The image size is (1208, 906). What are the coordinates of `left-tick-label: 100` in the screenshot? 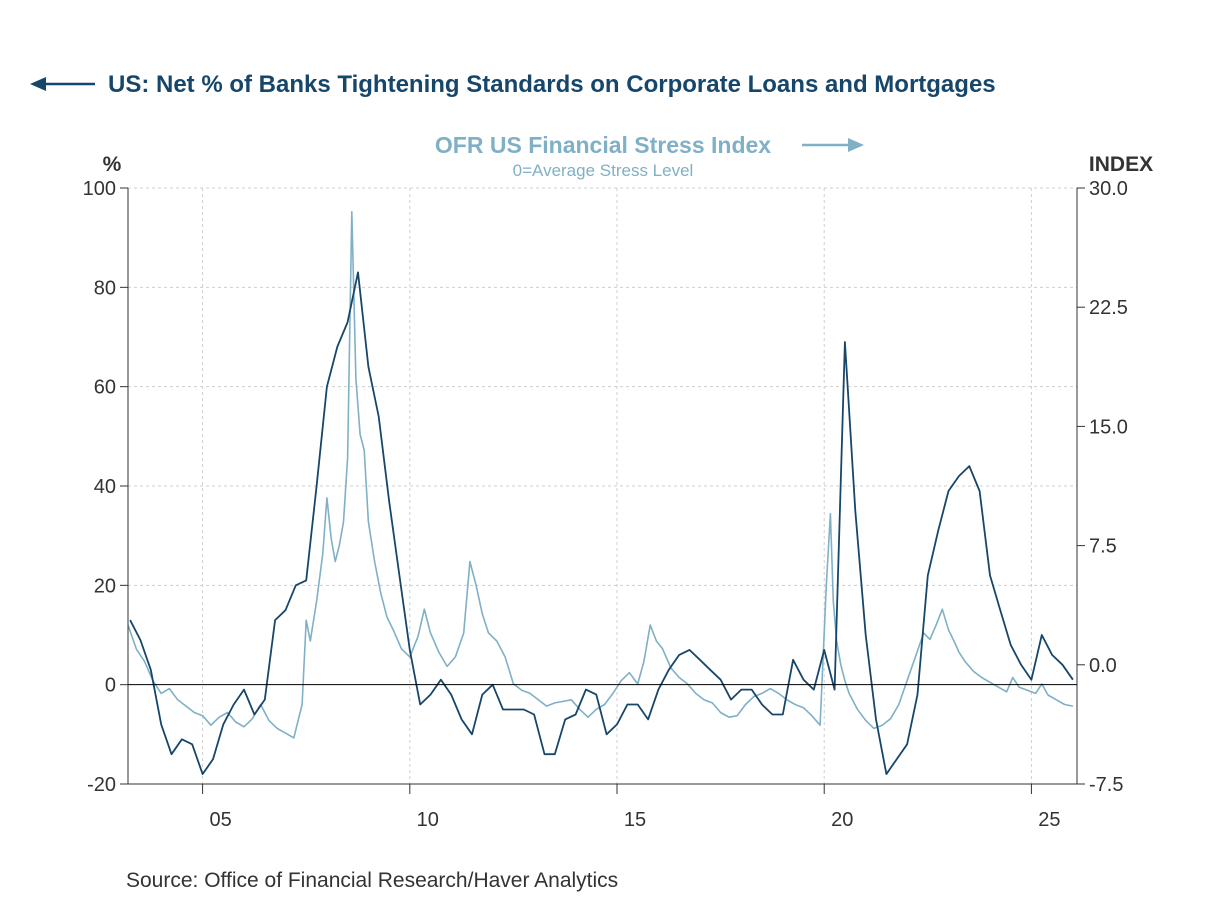 It's located at (99, 189).